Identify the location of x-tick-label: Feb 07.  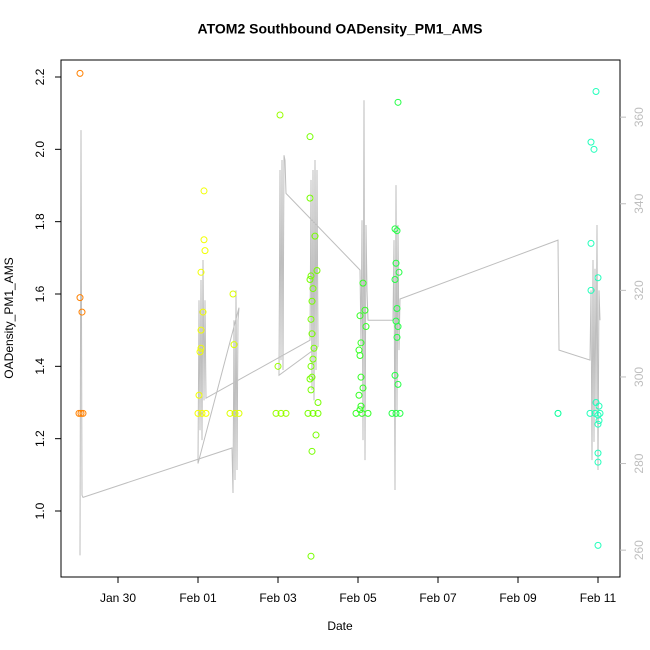
(438, 598).